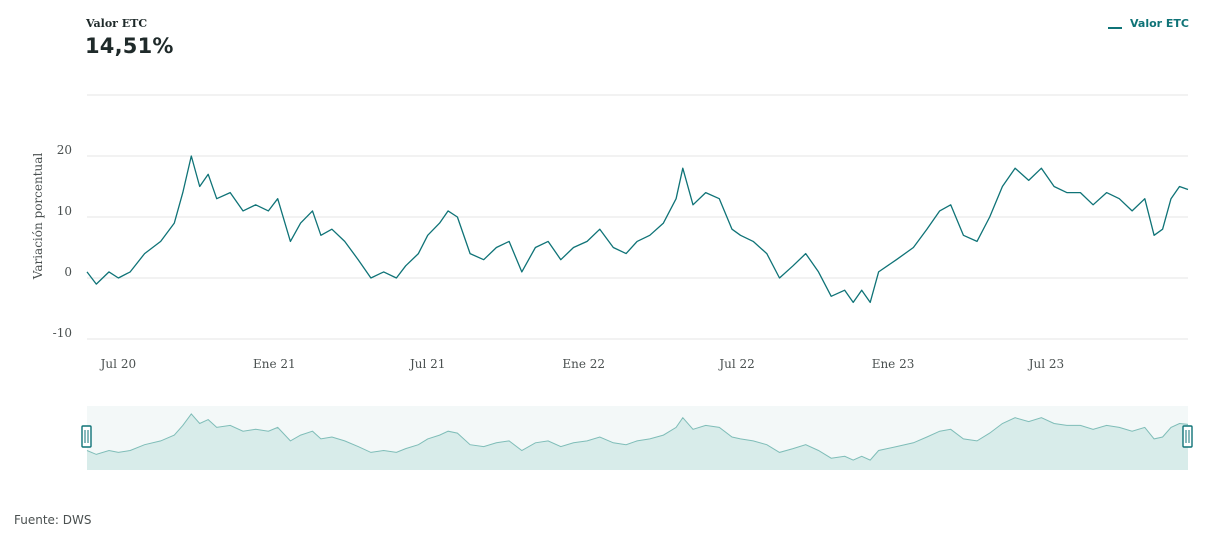  I want to click on x-tick-label: Jul 21, so click(426, 364).